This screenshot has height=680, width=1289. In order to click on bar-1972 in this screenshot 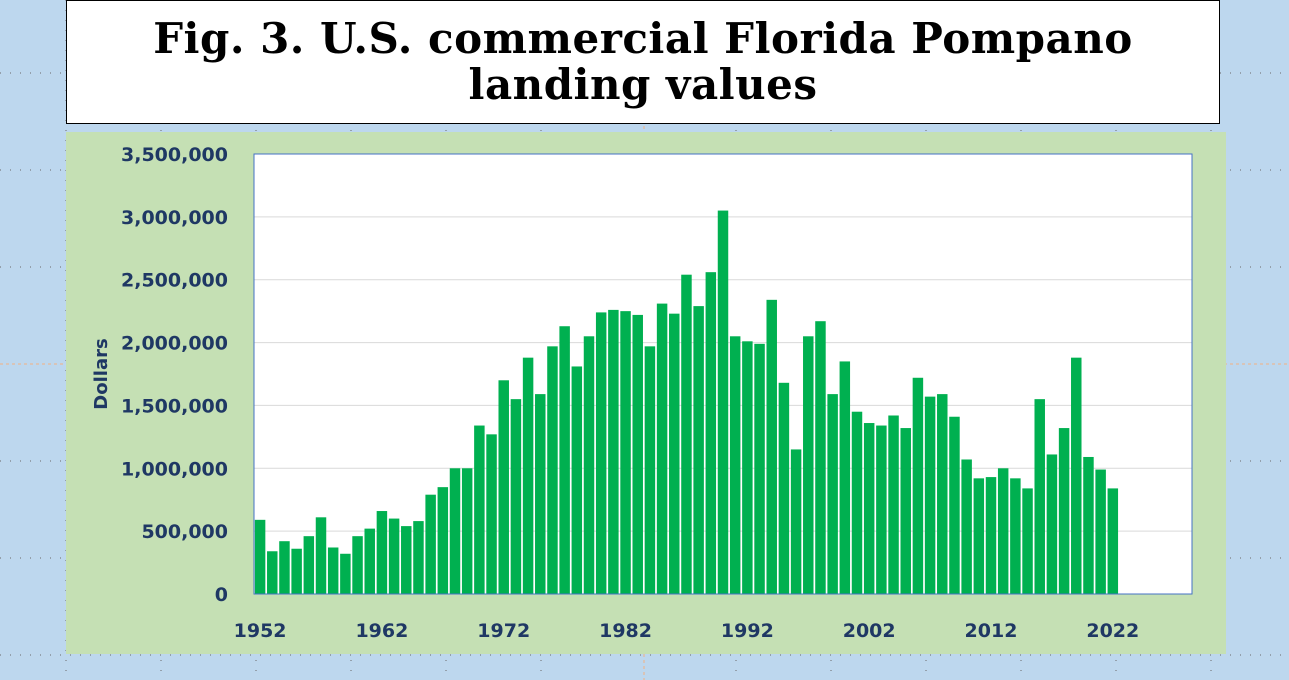, I will do `click(503, 487)`.